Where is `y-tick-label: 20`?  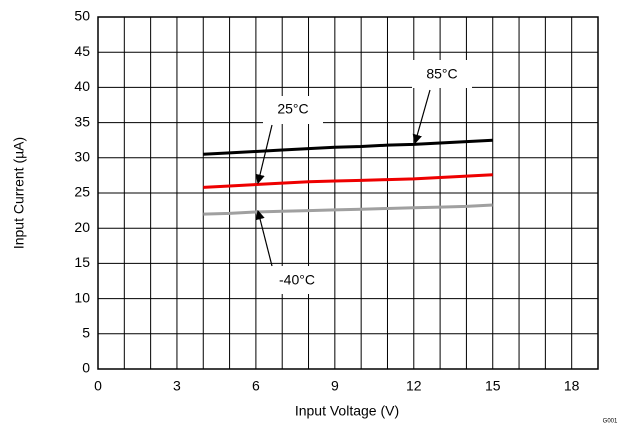 y-tick-label: 20 is located at coordinates (82, 227).